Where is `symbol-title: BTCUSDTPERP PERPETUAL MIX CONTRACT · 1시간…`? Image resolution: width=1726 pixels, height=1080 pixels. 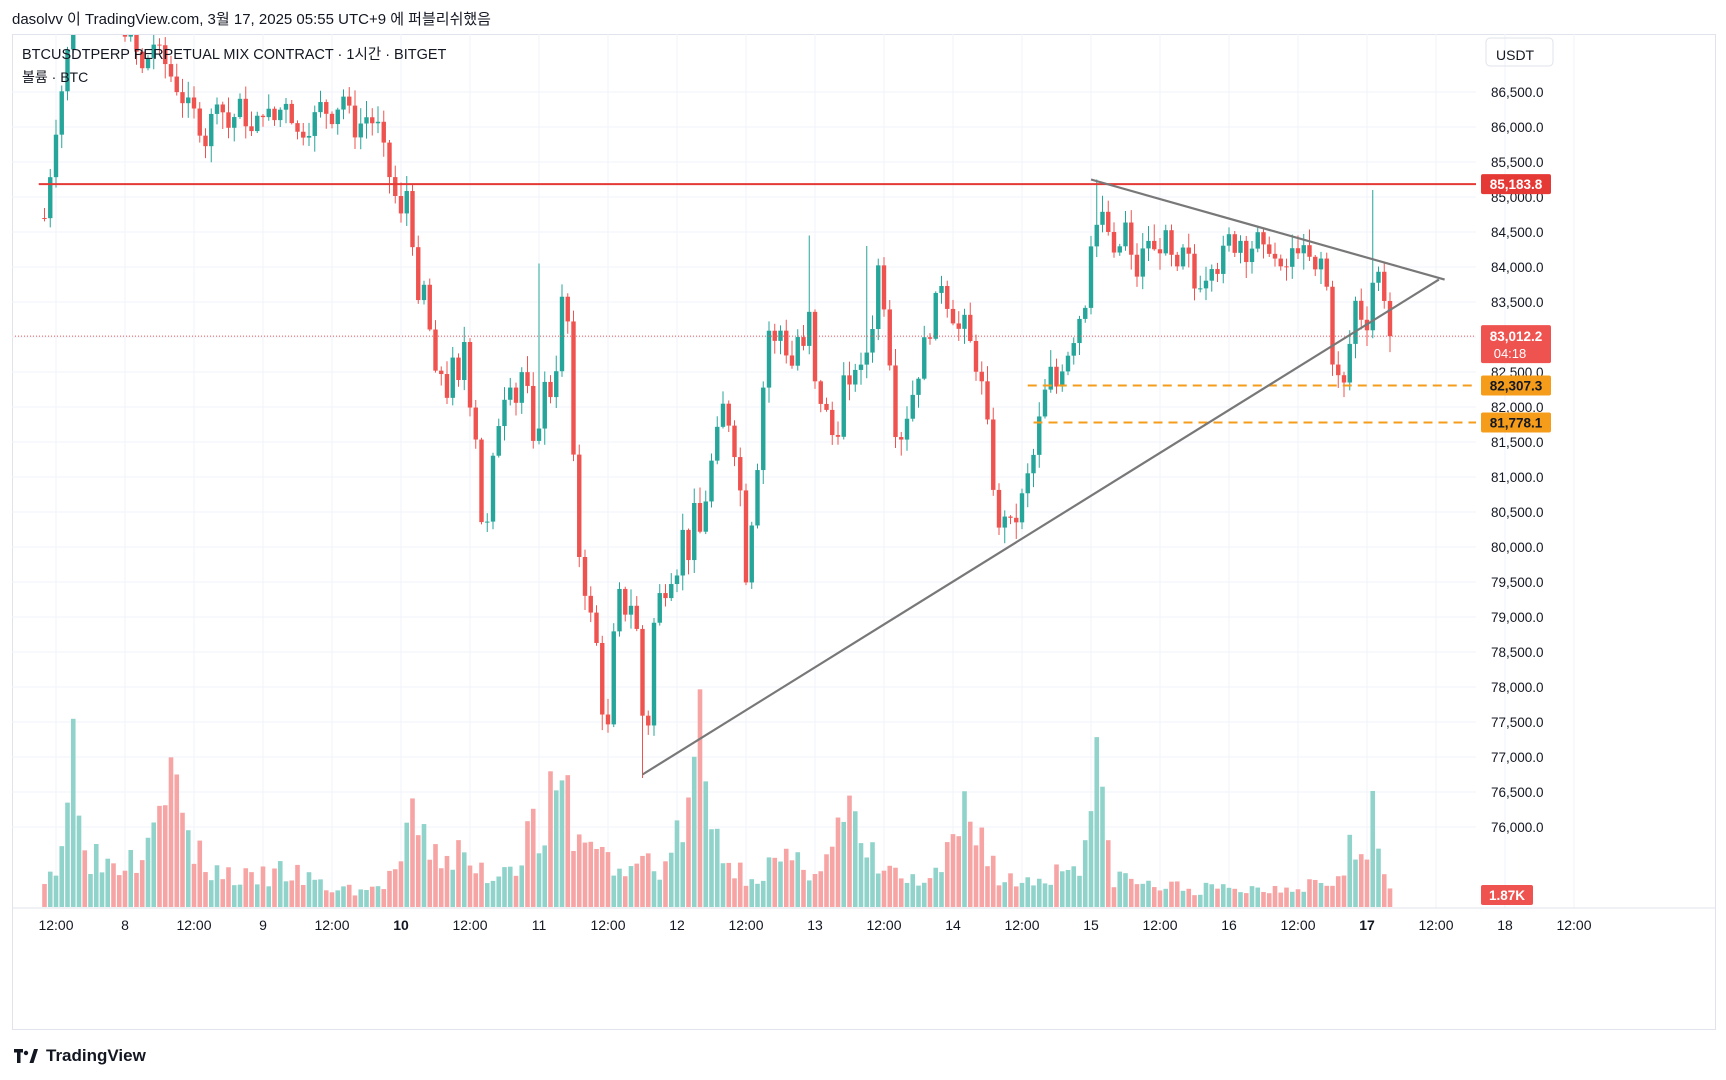
symbol-title: BTCUSDTPERP PERPETUAL MIX CONTRACT · 1시간… is located at coordinates (234, 55).